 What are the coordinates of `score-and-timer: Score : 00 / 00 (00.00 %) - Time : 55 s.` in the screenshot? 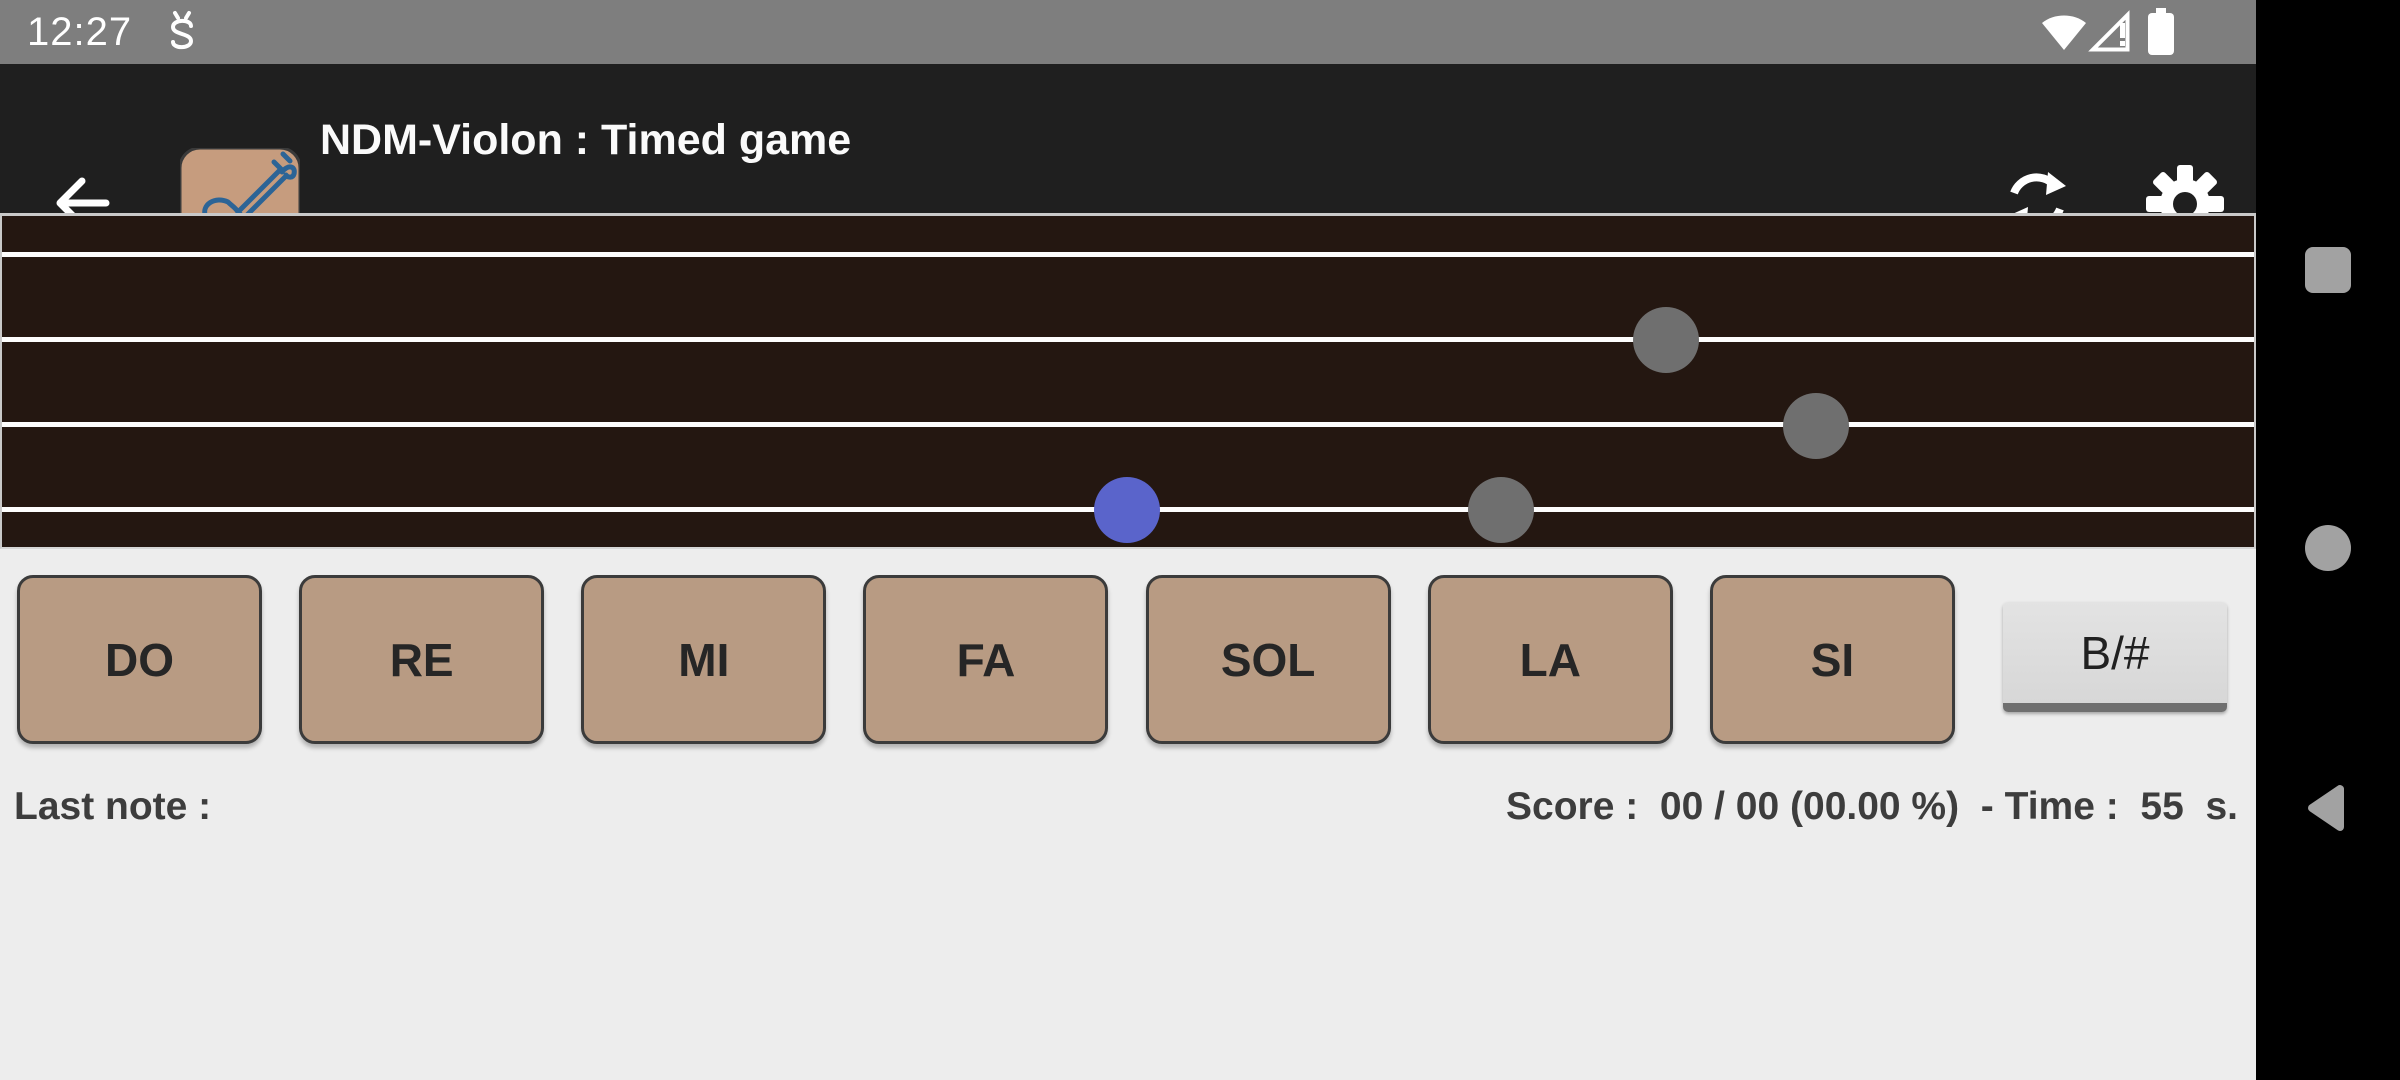 It's located at (1872, 806).